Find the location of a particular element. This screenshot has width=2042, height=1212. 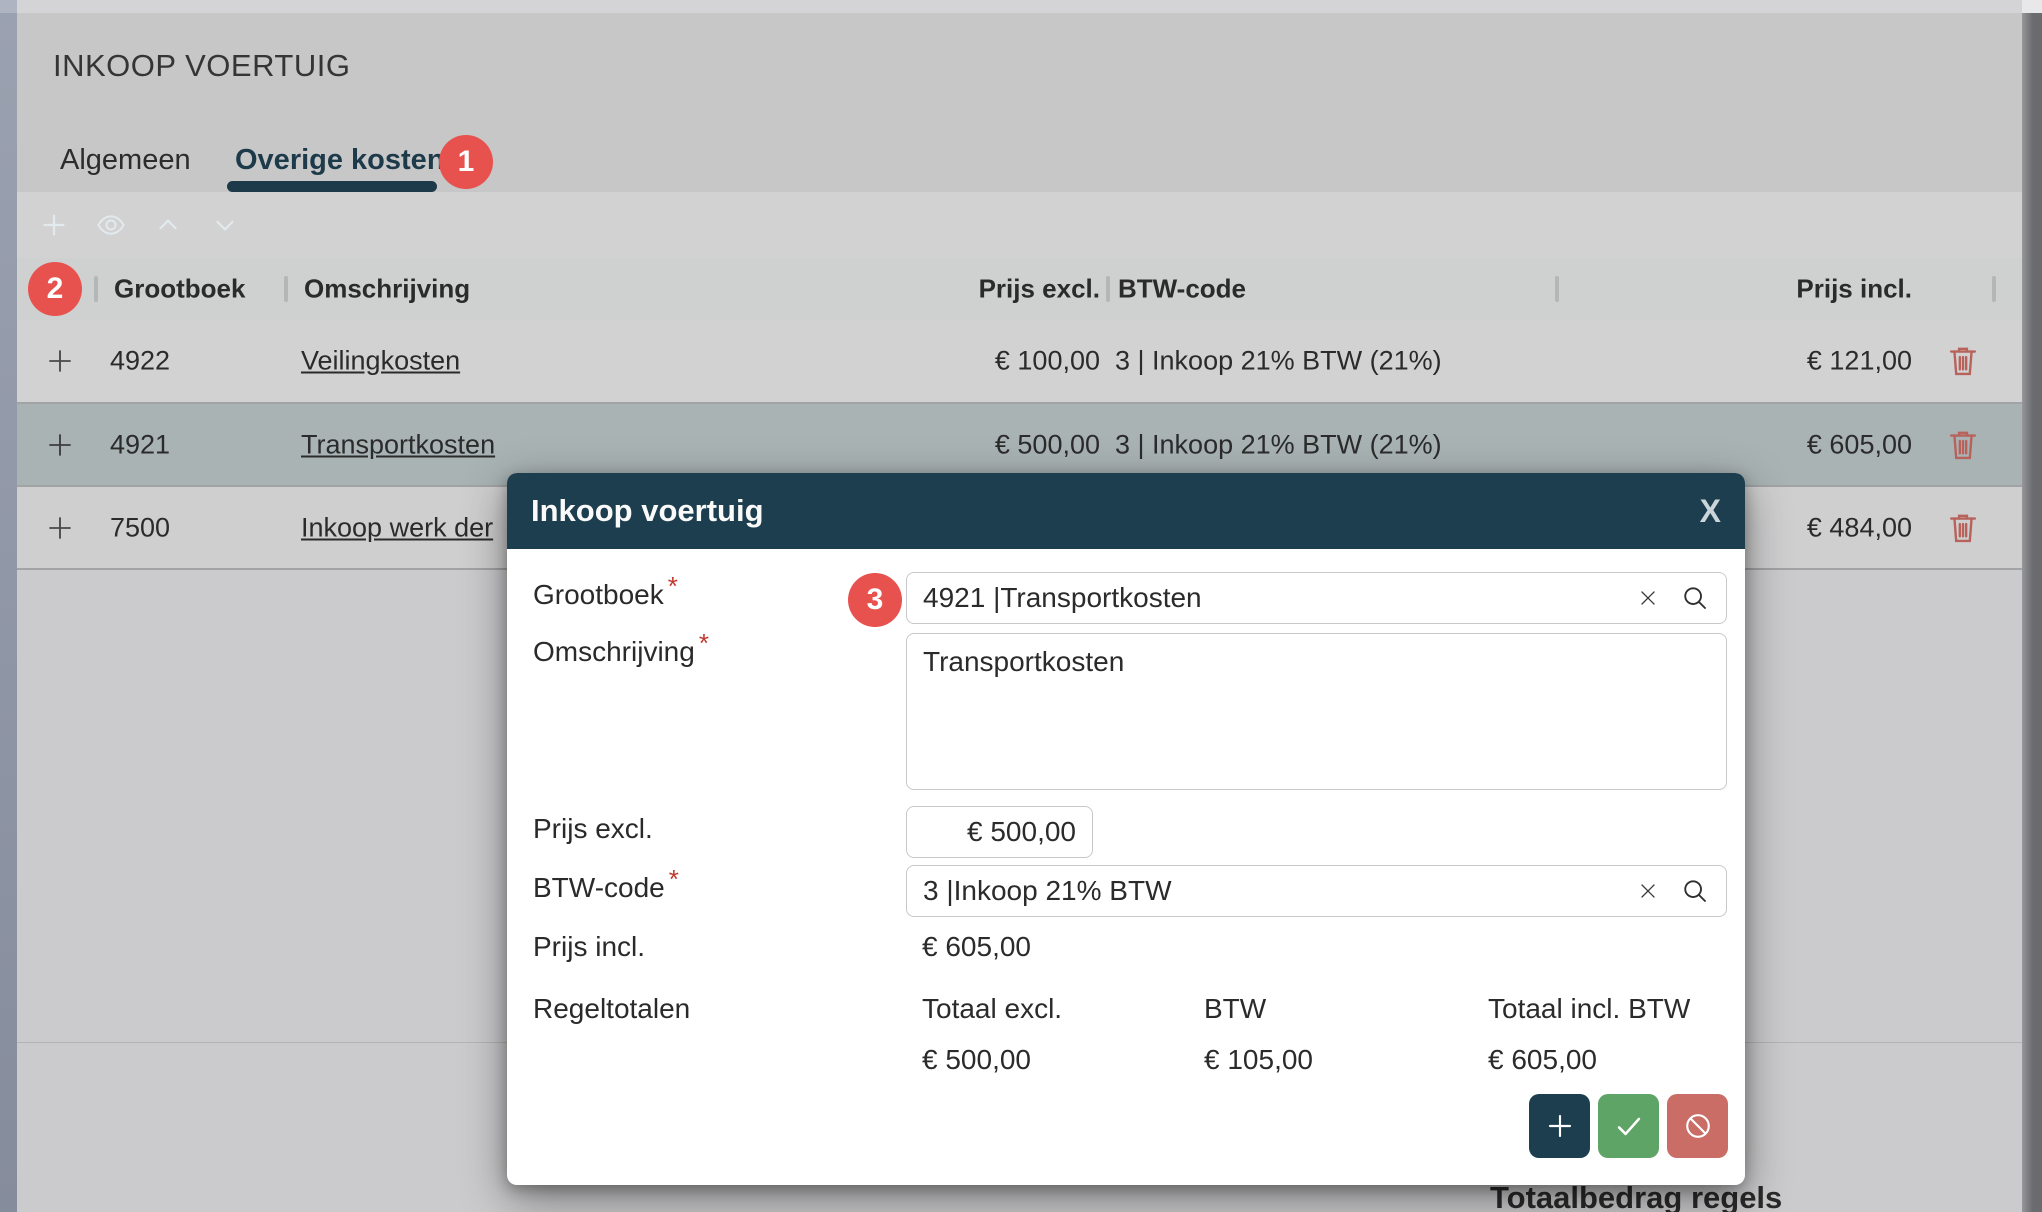

tab-overige-kosten: Overige kosten is located at coordinates (340, 160).